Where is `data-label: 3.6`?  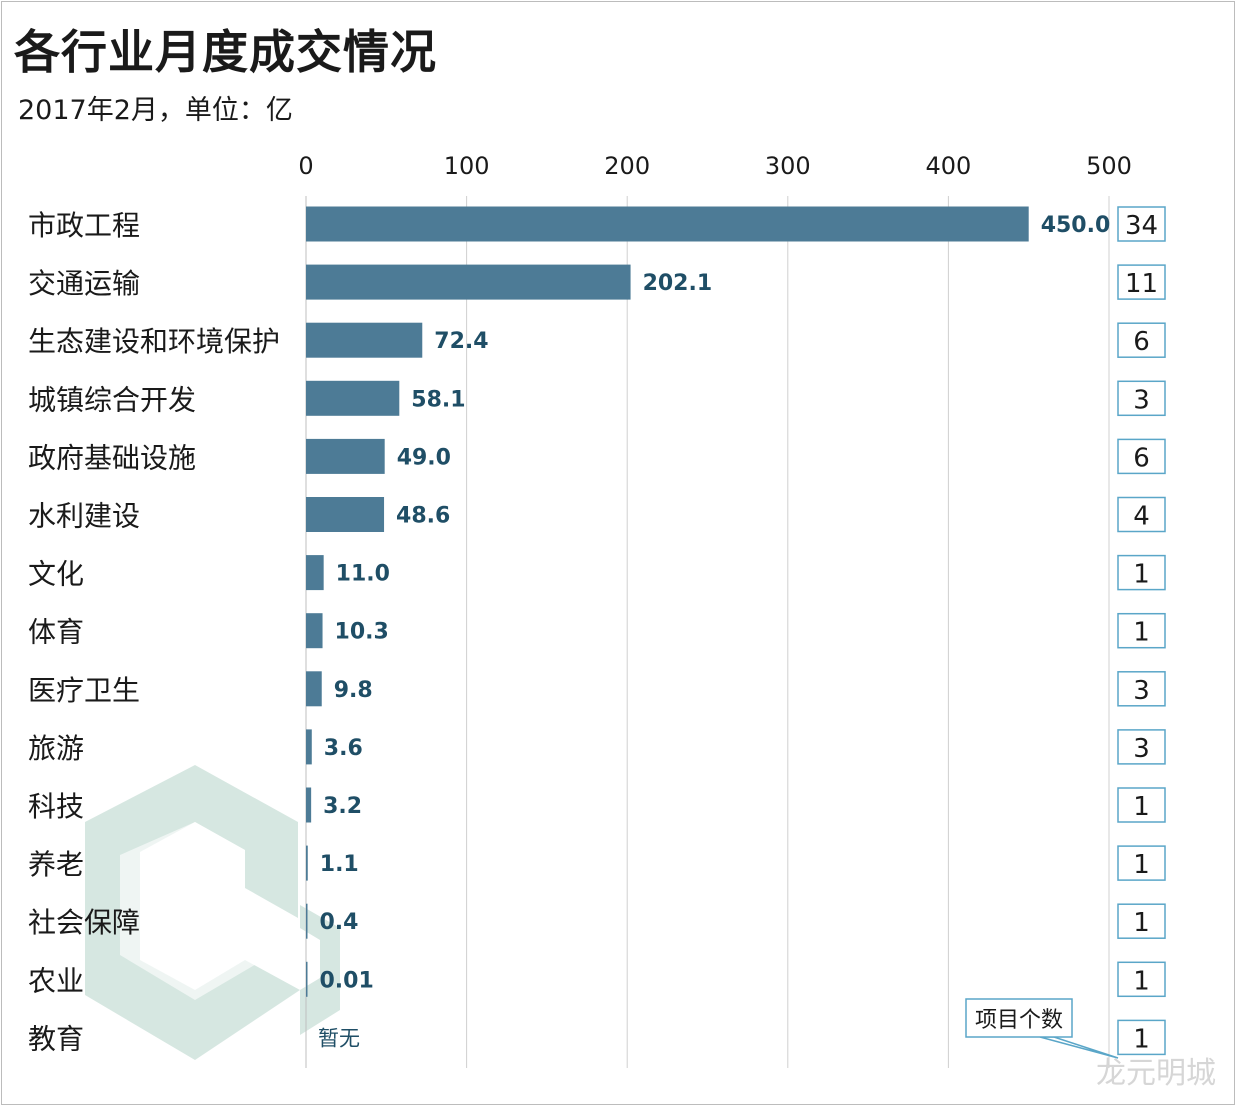
data-label: 3.6 is located at coordinates (343, 748).